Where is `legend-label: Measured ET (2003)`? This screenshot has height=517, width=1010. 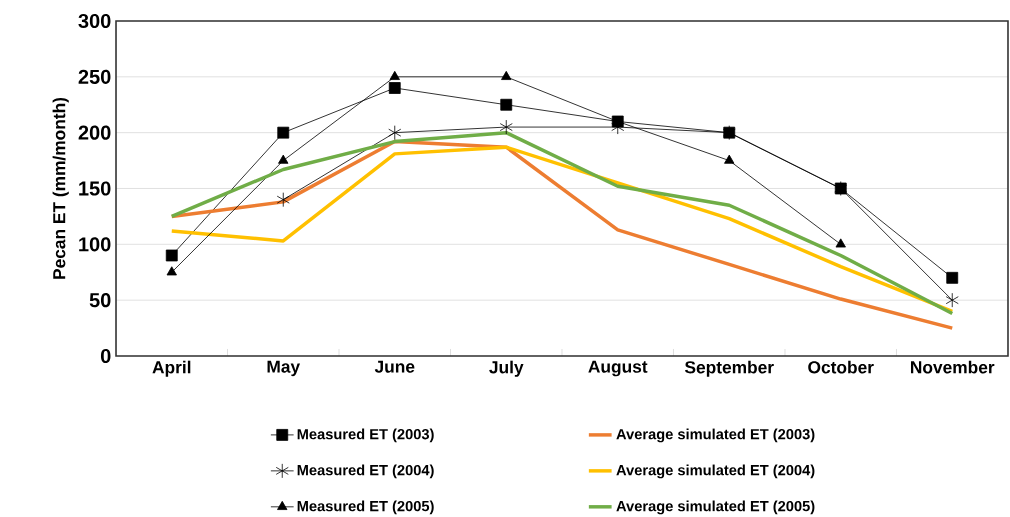
legend-label: Measured ET (2003) is located at coordinates (365, 435).